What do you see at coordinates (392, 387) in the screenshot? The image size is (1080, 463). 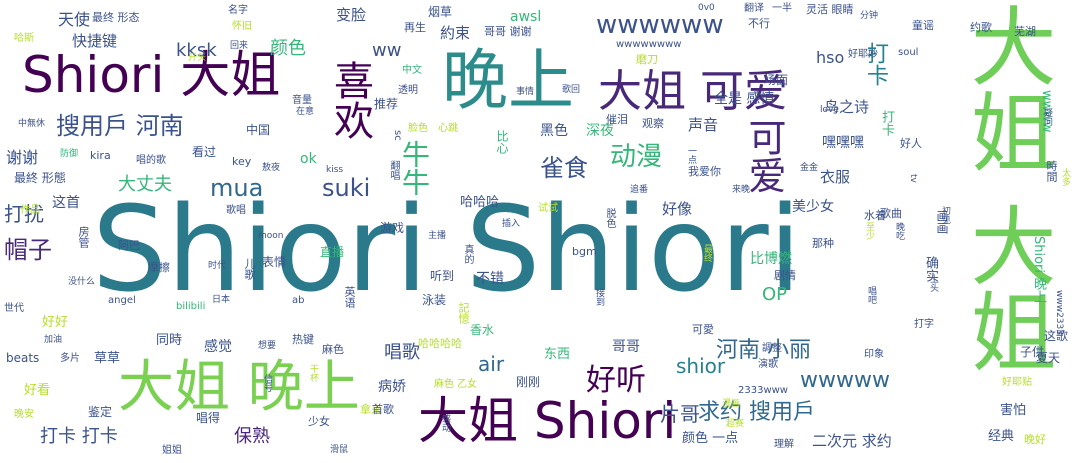 I see `word: 病娇` at bounding box center [392, 387].